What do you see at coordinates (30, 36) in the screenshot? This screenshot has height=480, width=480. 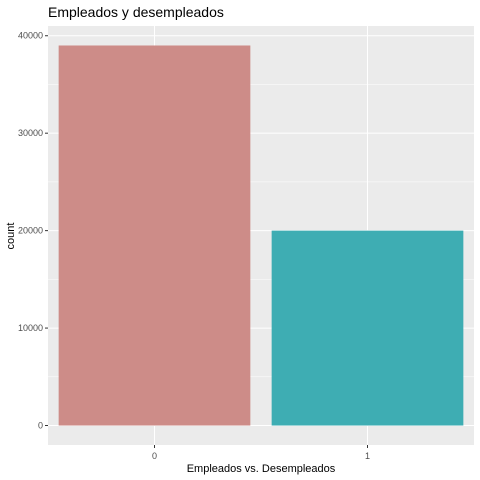 I see `y-tick-label: 40000` at bounding box center [30, 36].